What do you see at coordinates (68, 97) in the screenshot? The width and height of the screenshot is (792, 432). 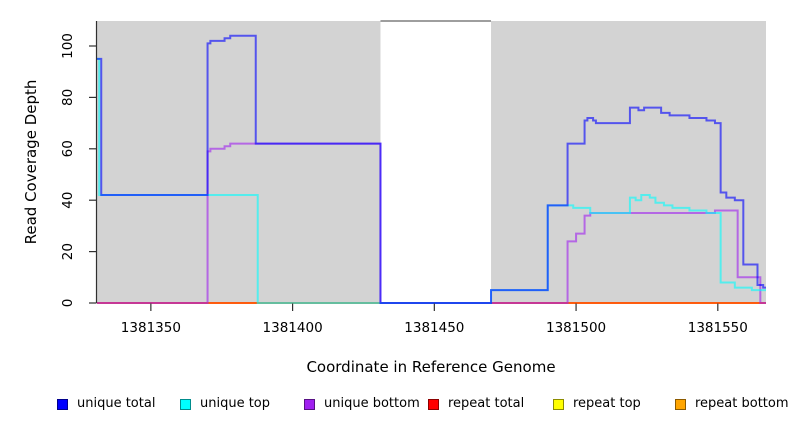 I see `y-tick-label: 80` at bounding box center [68, 97].